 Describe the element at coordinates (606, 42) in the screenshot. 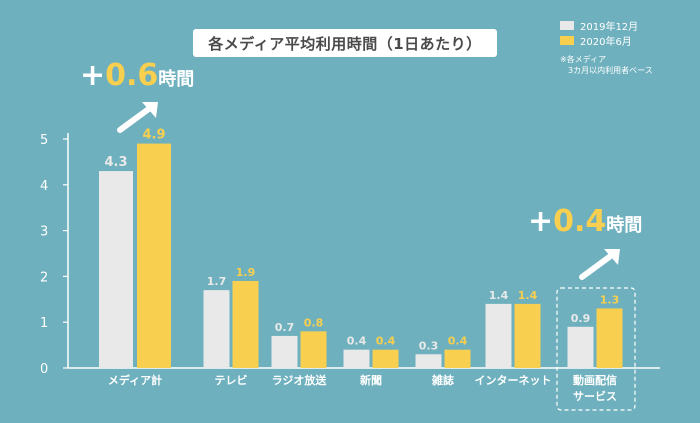

I see `legend-label-2020: 2020年6月` at that location.